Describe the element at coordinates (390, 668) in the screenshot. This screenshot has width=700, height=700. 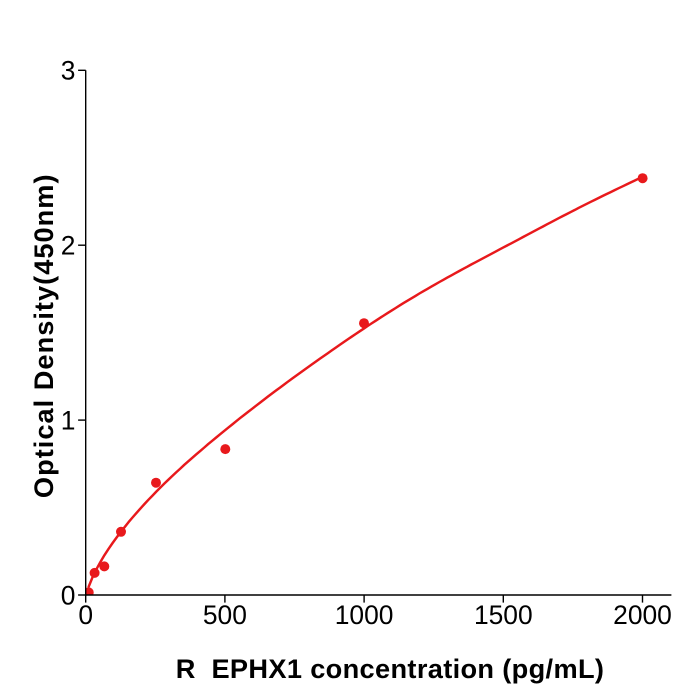
I see `svg-text: R EPHX1 concentration (pg/mL)` at that location.